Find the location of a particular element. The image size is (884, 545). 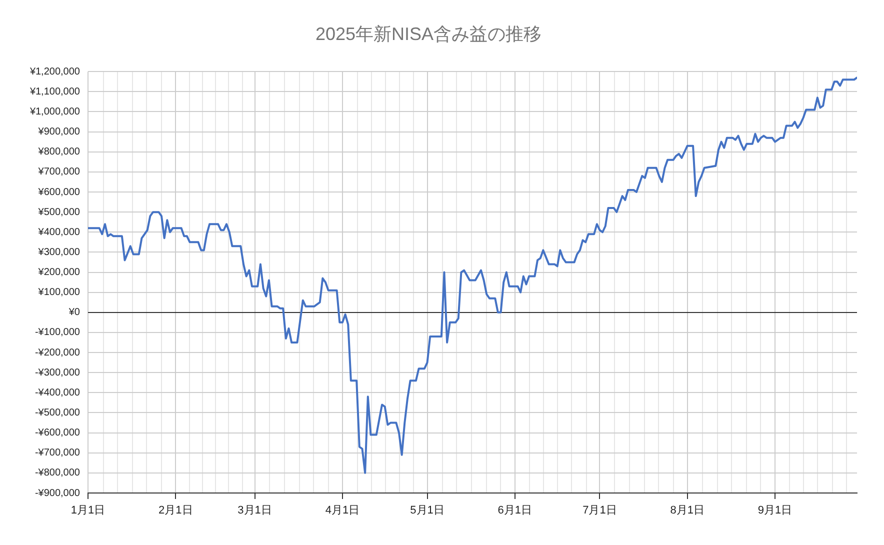

chart-title: 2025年新NISA含み益の推移 is located at coordinates (428, 34).